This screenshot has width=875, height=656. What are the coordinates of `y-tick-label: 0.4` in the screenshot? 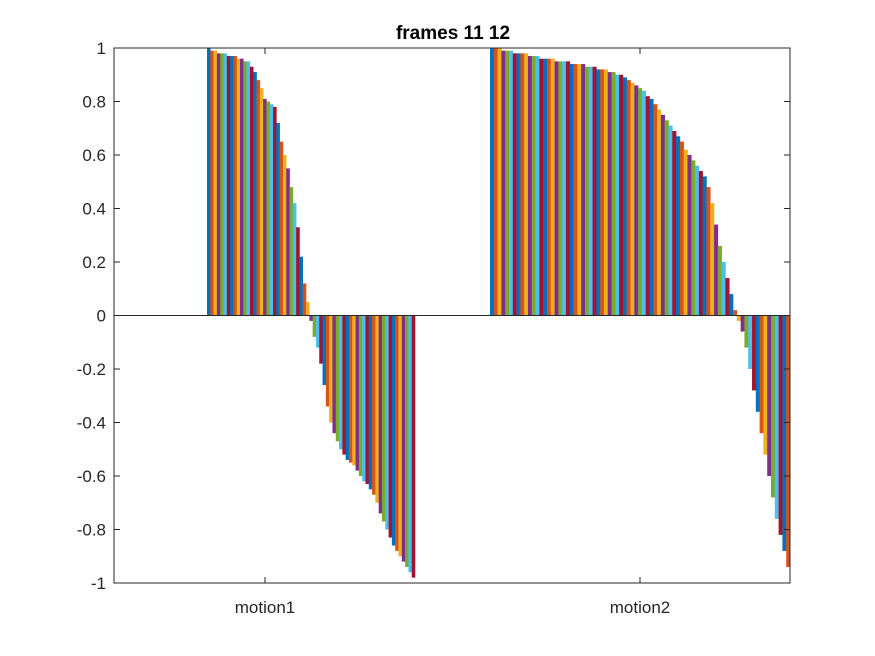 It's located at (94, 209).